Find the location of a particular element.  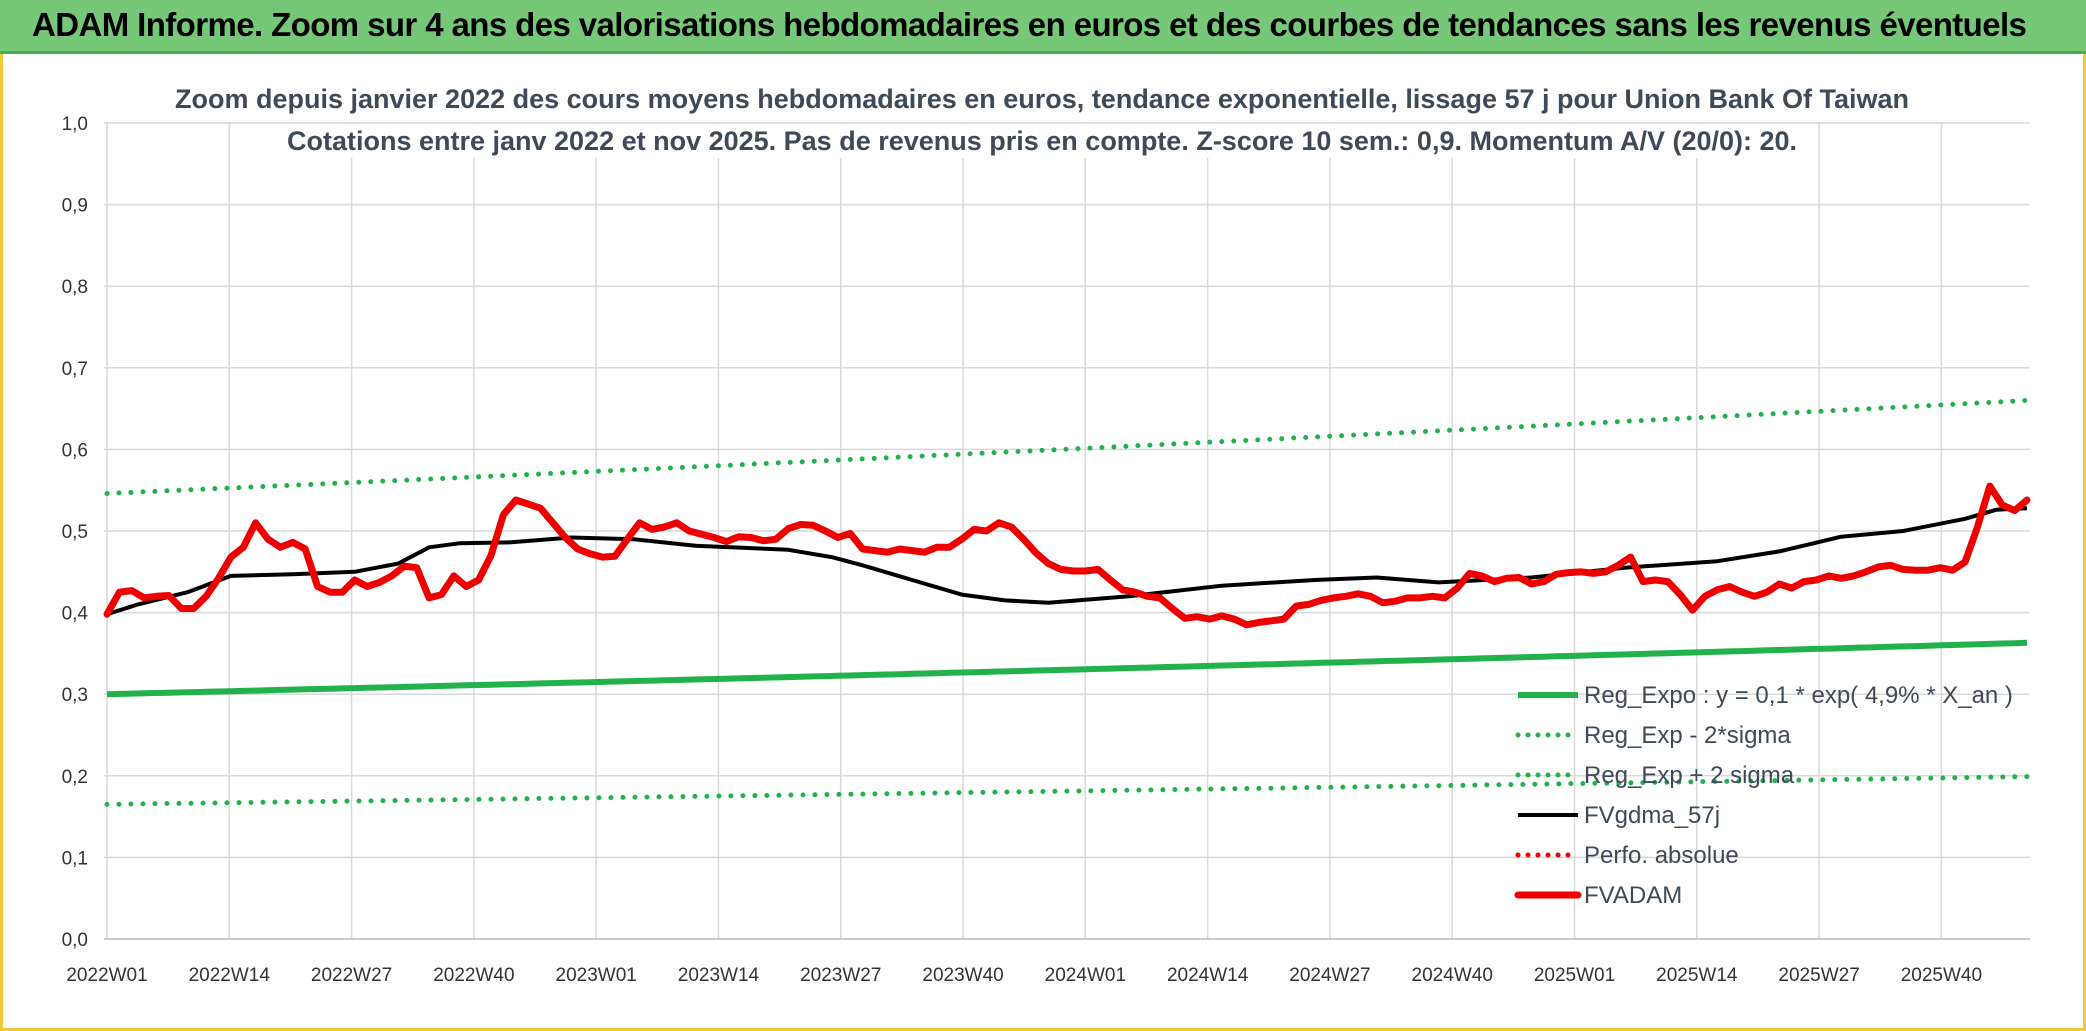

y-tick-label: 1,0 is located at coordinates (75, 124).